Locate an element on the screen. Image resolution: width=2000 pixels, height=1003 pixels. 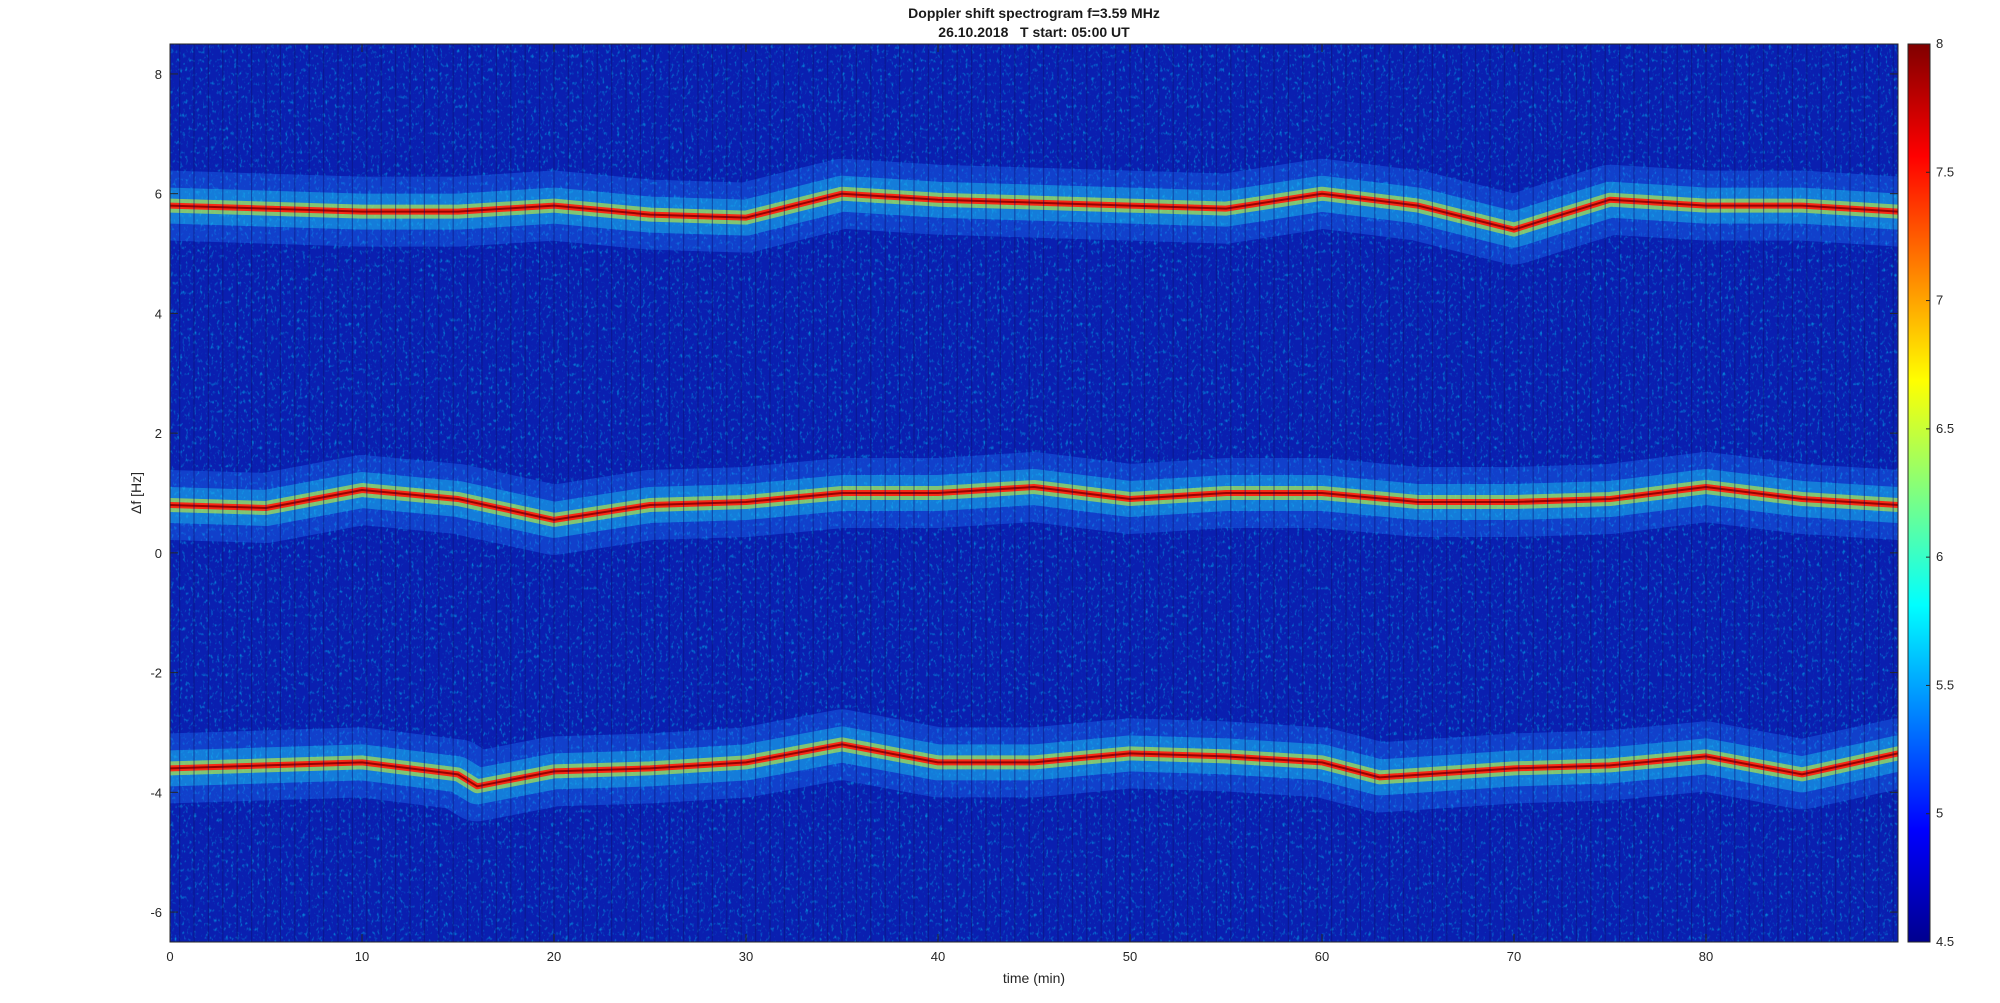
colorbar is located at coordinates (1919, 493).